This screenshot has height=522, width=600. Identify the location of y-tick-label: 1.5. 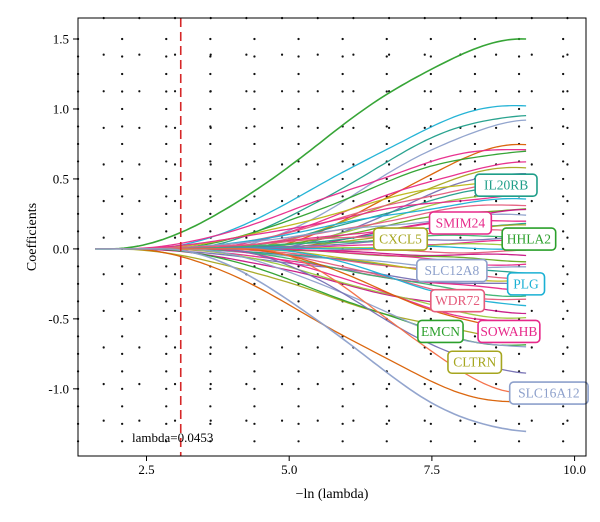
(61, 38).